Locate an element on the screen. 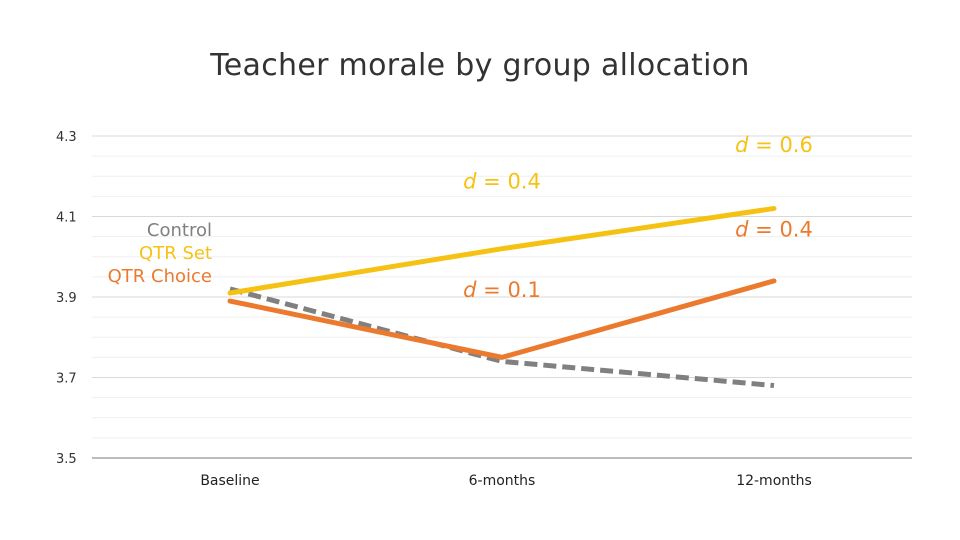 This screenshot has width=960, height=540. y-tick-label: 3.7 is located at coordinates (66, 379).